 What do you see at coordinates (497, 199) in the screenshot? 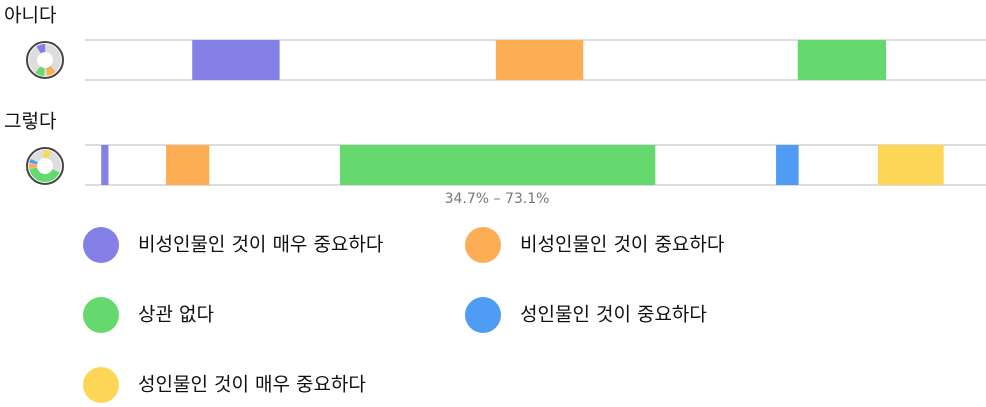
I see `range-annotation: 34.7% – 73.1%` at bounding box center [497, 199].